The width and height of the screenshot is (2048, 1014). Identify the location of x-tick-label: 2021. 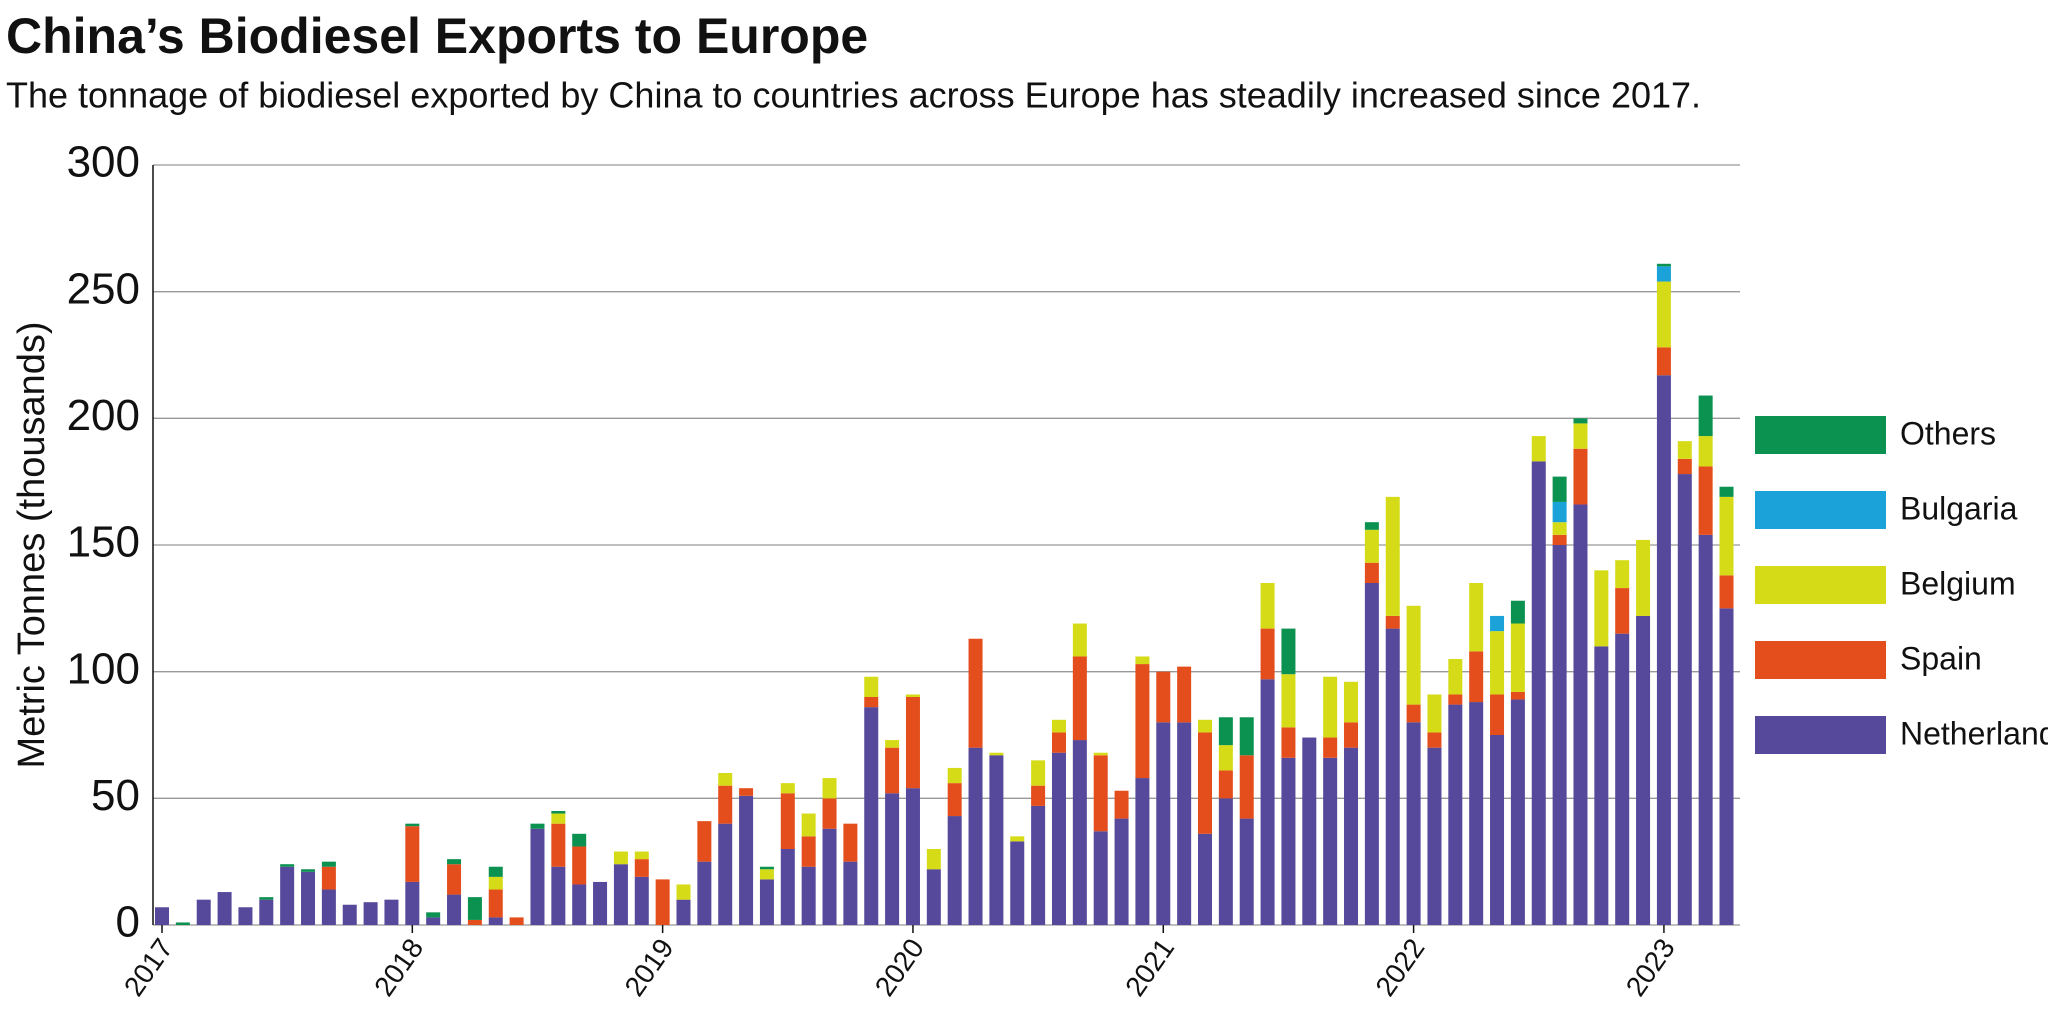
(1149, 967).